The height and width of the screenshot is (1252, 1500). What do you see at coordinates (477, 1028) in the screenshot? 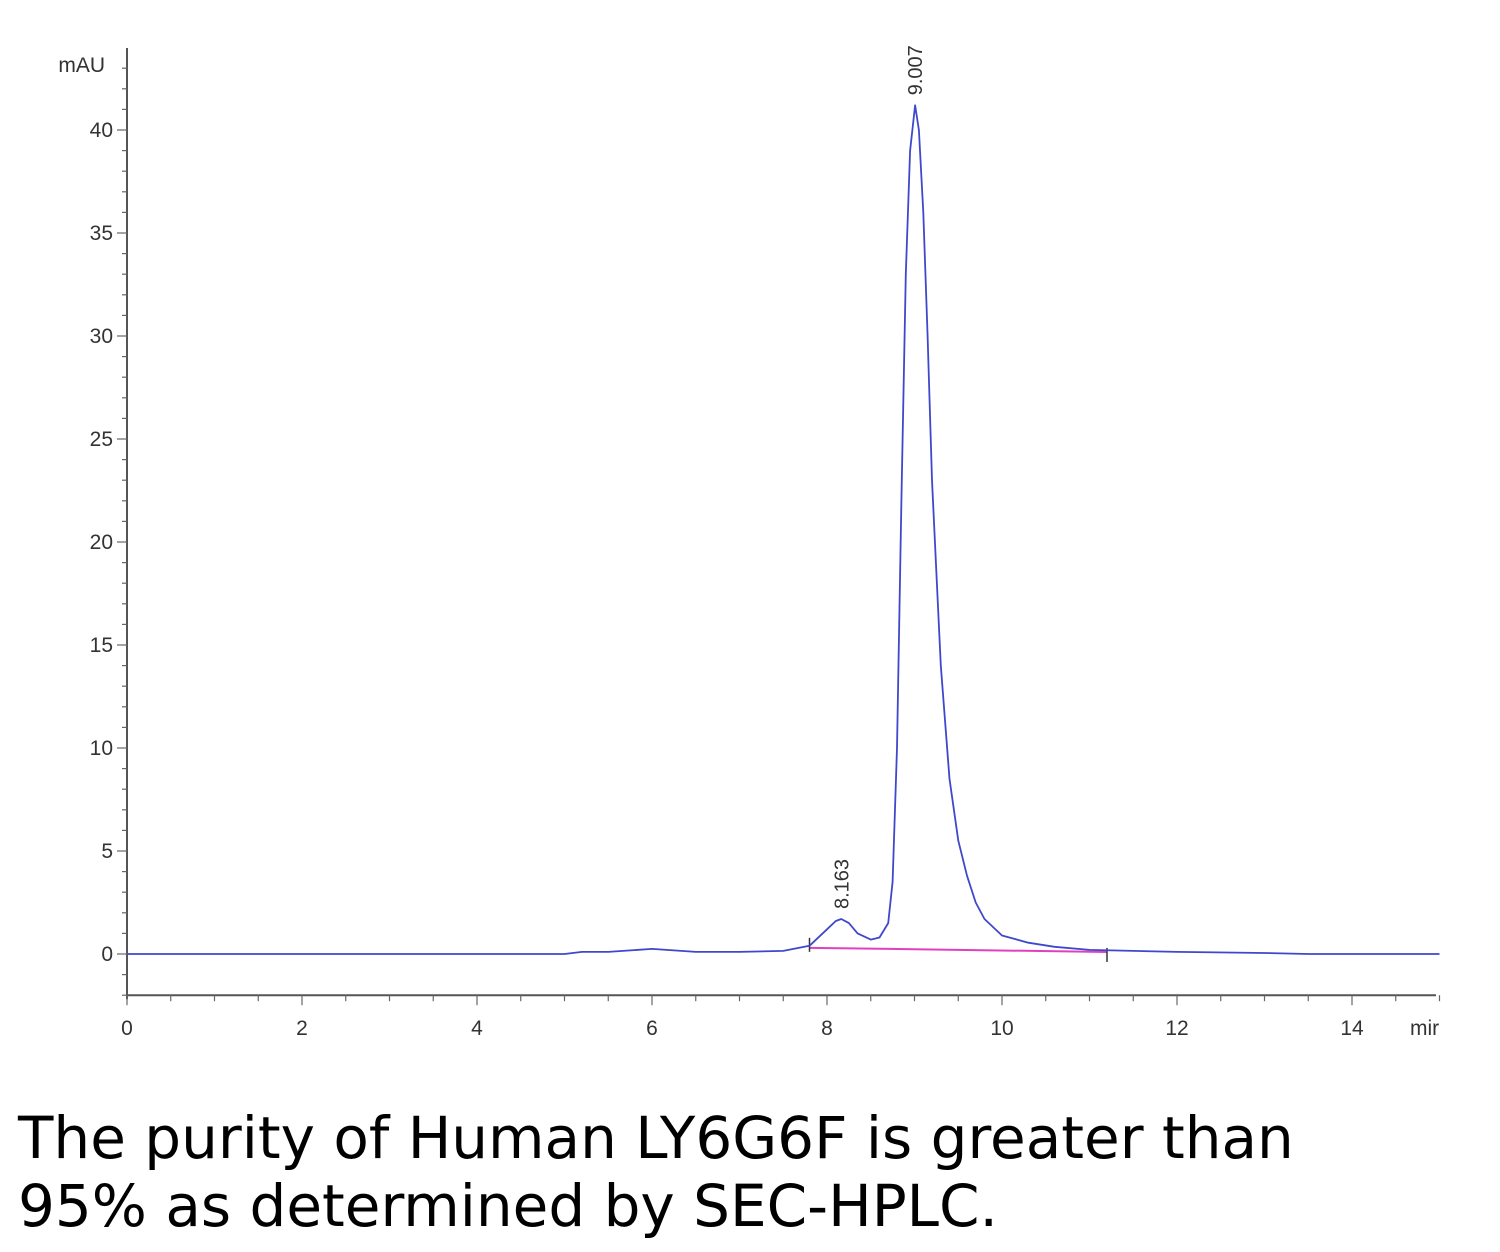
I see `x-tick-label: 4` at bounding box center [477, 1028].